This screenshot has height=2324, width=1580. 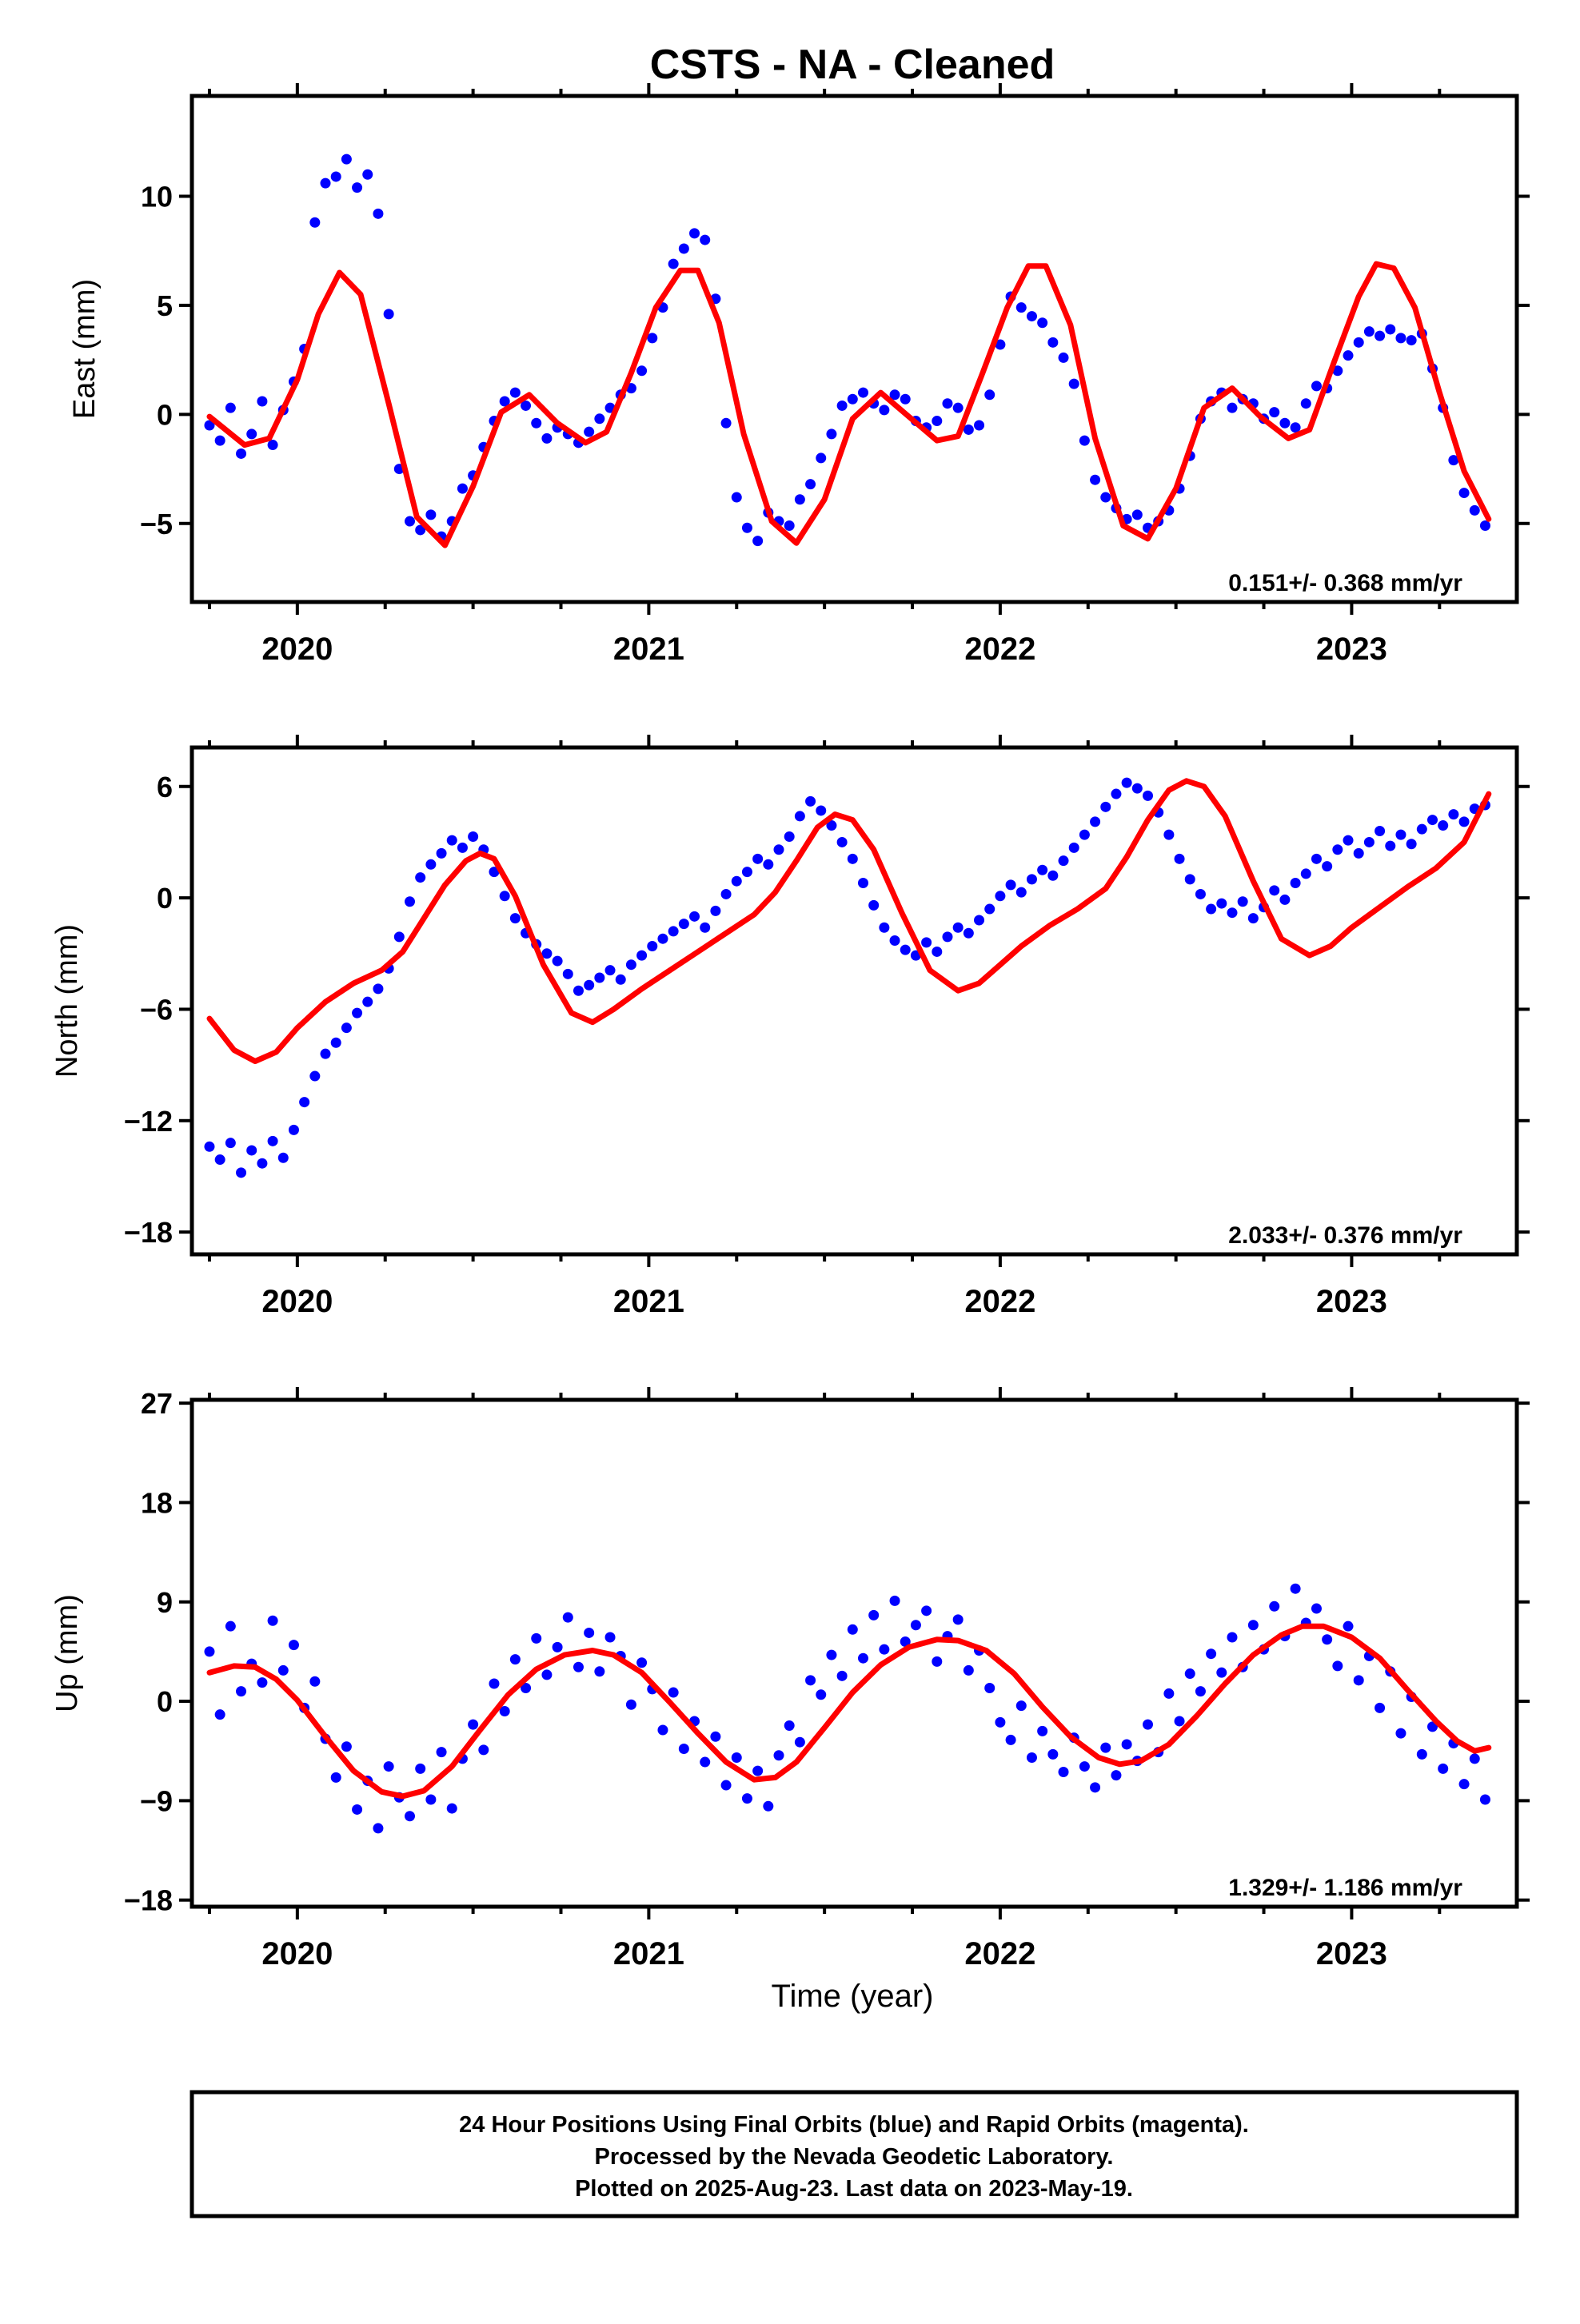 What do you see at coordinates (67, 1001) in the screenshot?
I see `y-axis-label: North (mm)` at bounding box center [67, 1001].